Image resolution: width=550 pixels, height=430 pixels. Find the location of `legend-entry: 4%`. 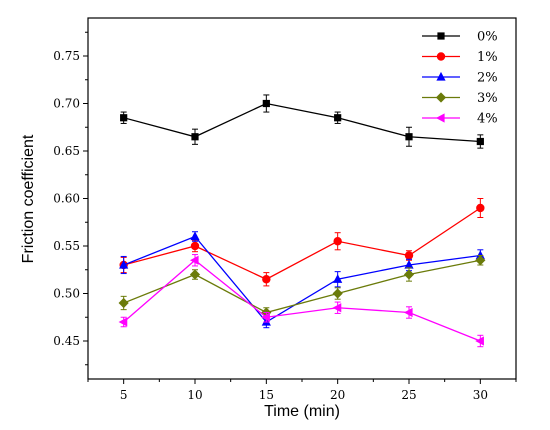

legend-entry: 4% is located at coordinates (460, 119).